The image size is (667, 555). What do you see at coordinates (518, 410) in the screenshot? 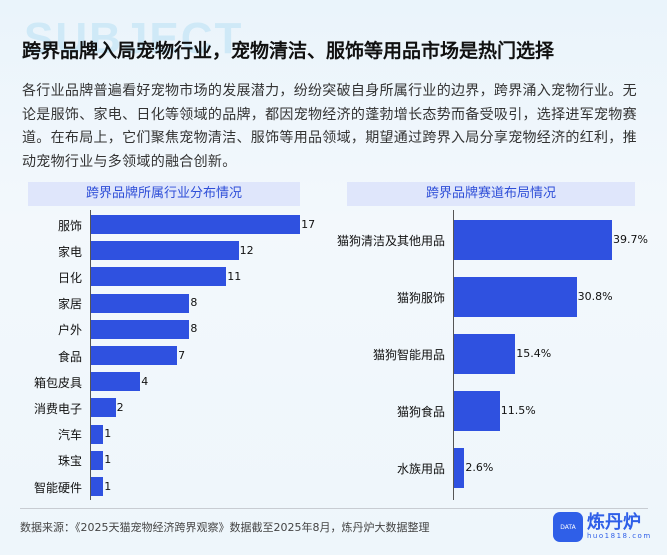
I see `value-label: 11.5%` at bounding box center [518, 410].